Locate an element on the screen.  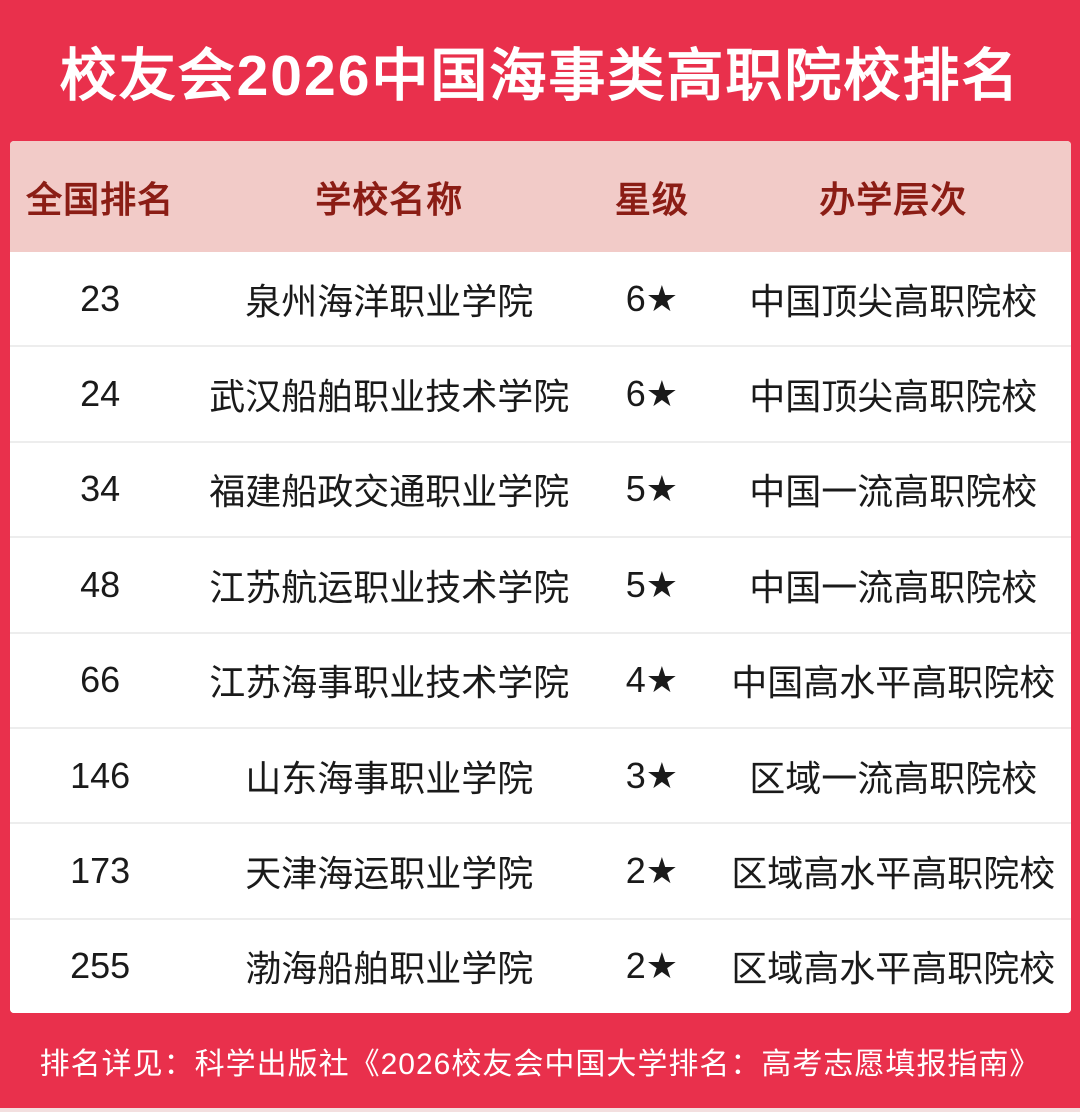
title-band: 校友会2026中国海事类高职院校排名 is located at coordinates (540, 70).